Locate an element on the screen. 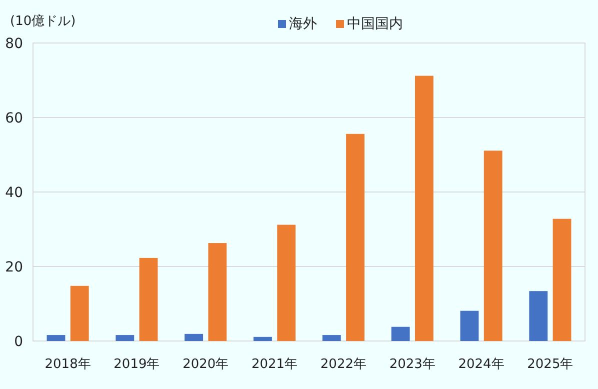 This screenshot has height=389, width=598. y-axis-title: (10億ドル) is located at coordinates (43, 21).